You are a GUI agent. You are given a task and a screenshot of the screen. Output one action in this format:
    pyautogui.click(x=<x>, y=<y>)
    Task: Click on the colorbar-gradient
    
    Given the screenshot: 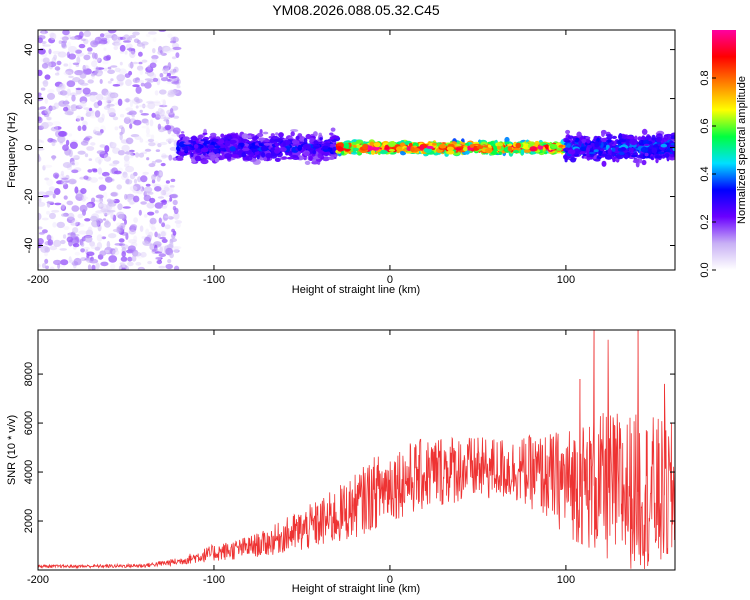 What is the action you would take?
    pyautogui.click(x=724, y=150)
    